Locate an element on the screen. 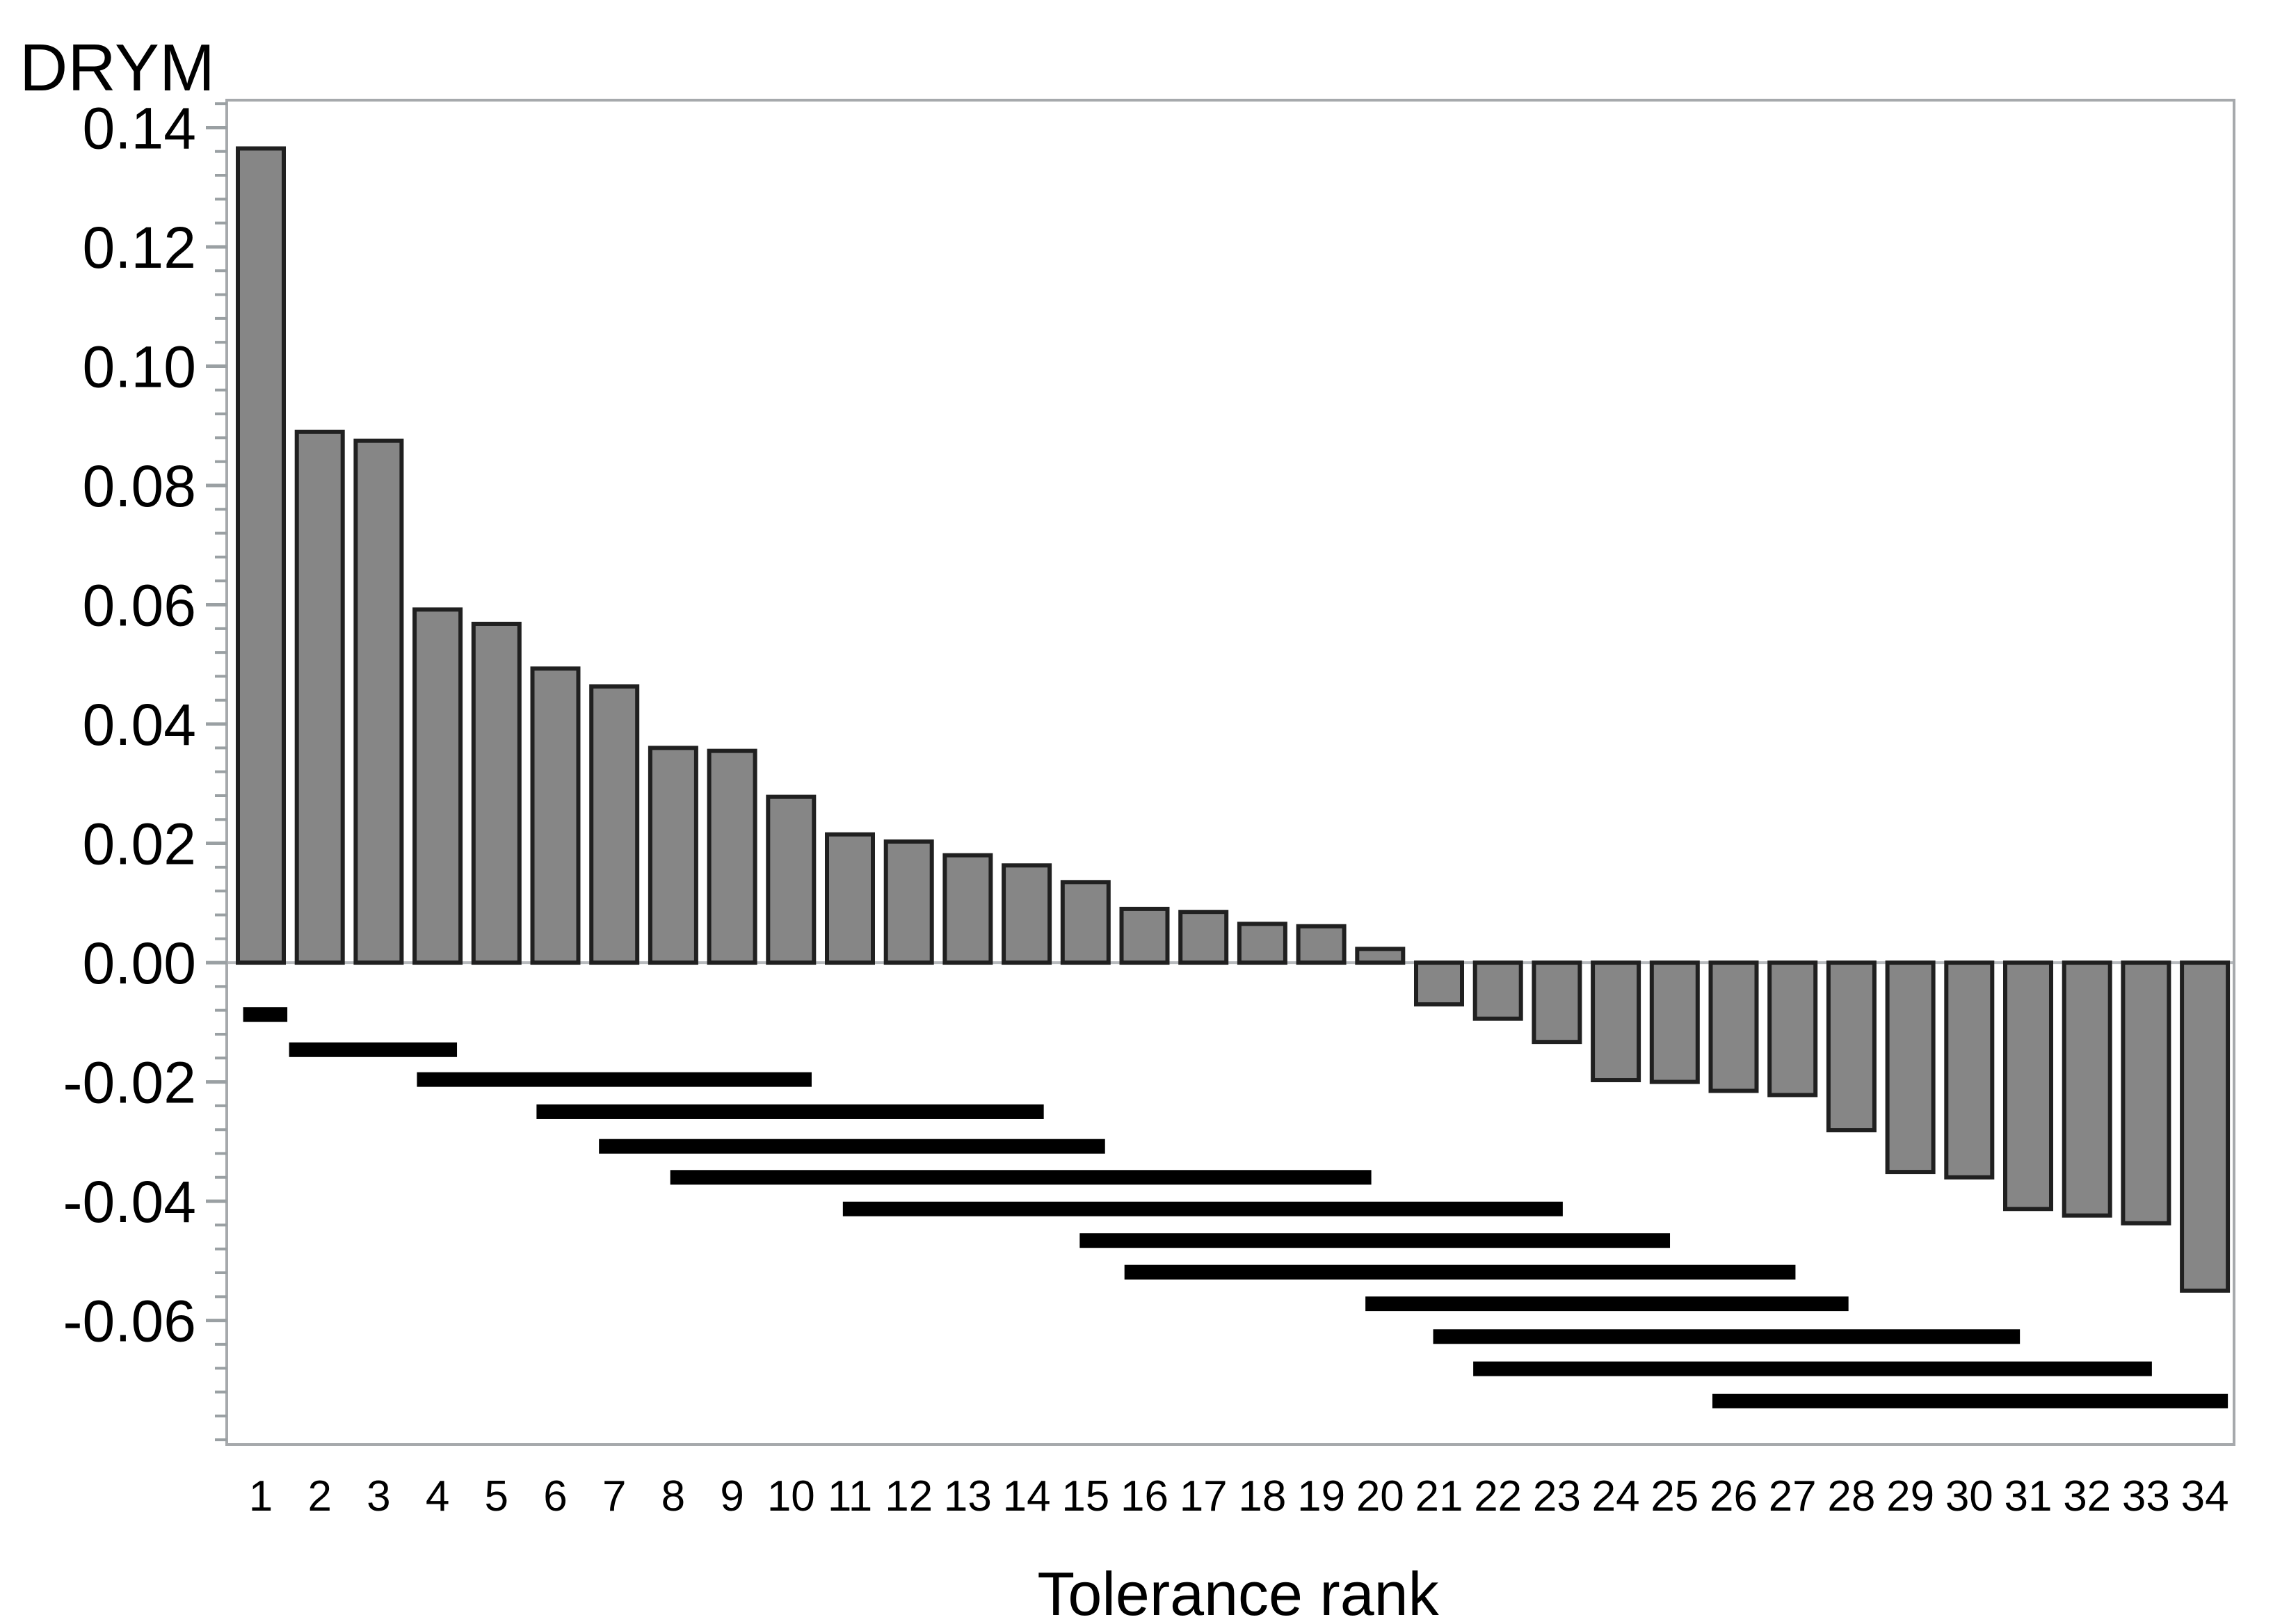  y-tick-label: -0.04 is located at coordinates (129, 1202).